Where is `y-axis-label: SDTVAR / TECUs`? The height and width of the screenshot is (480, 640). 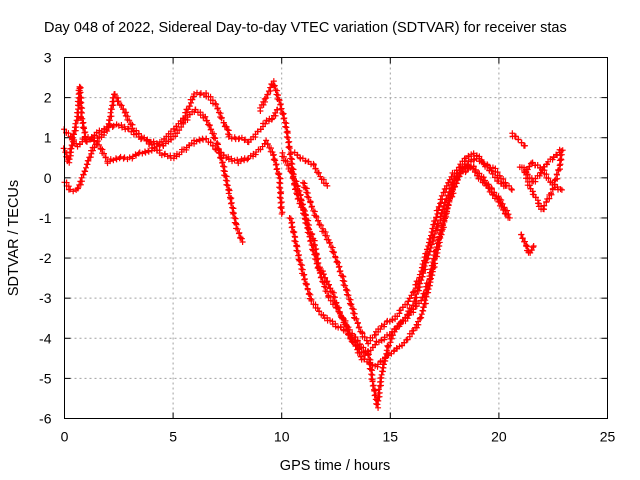
y-axis-label: SDTVAR / TECUs is located at coordinates (14, 238).